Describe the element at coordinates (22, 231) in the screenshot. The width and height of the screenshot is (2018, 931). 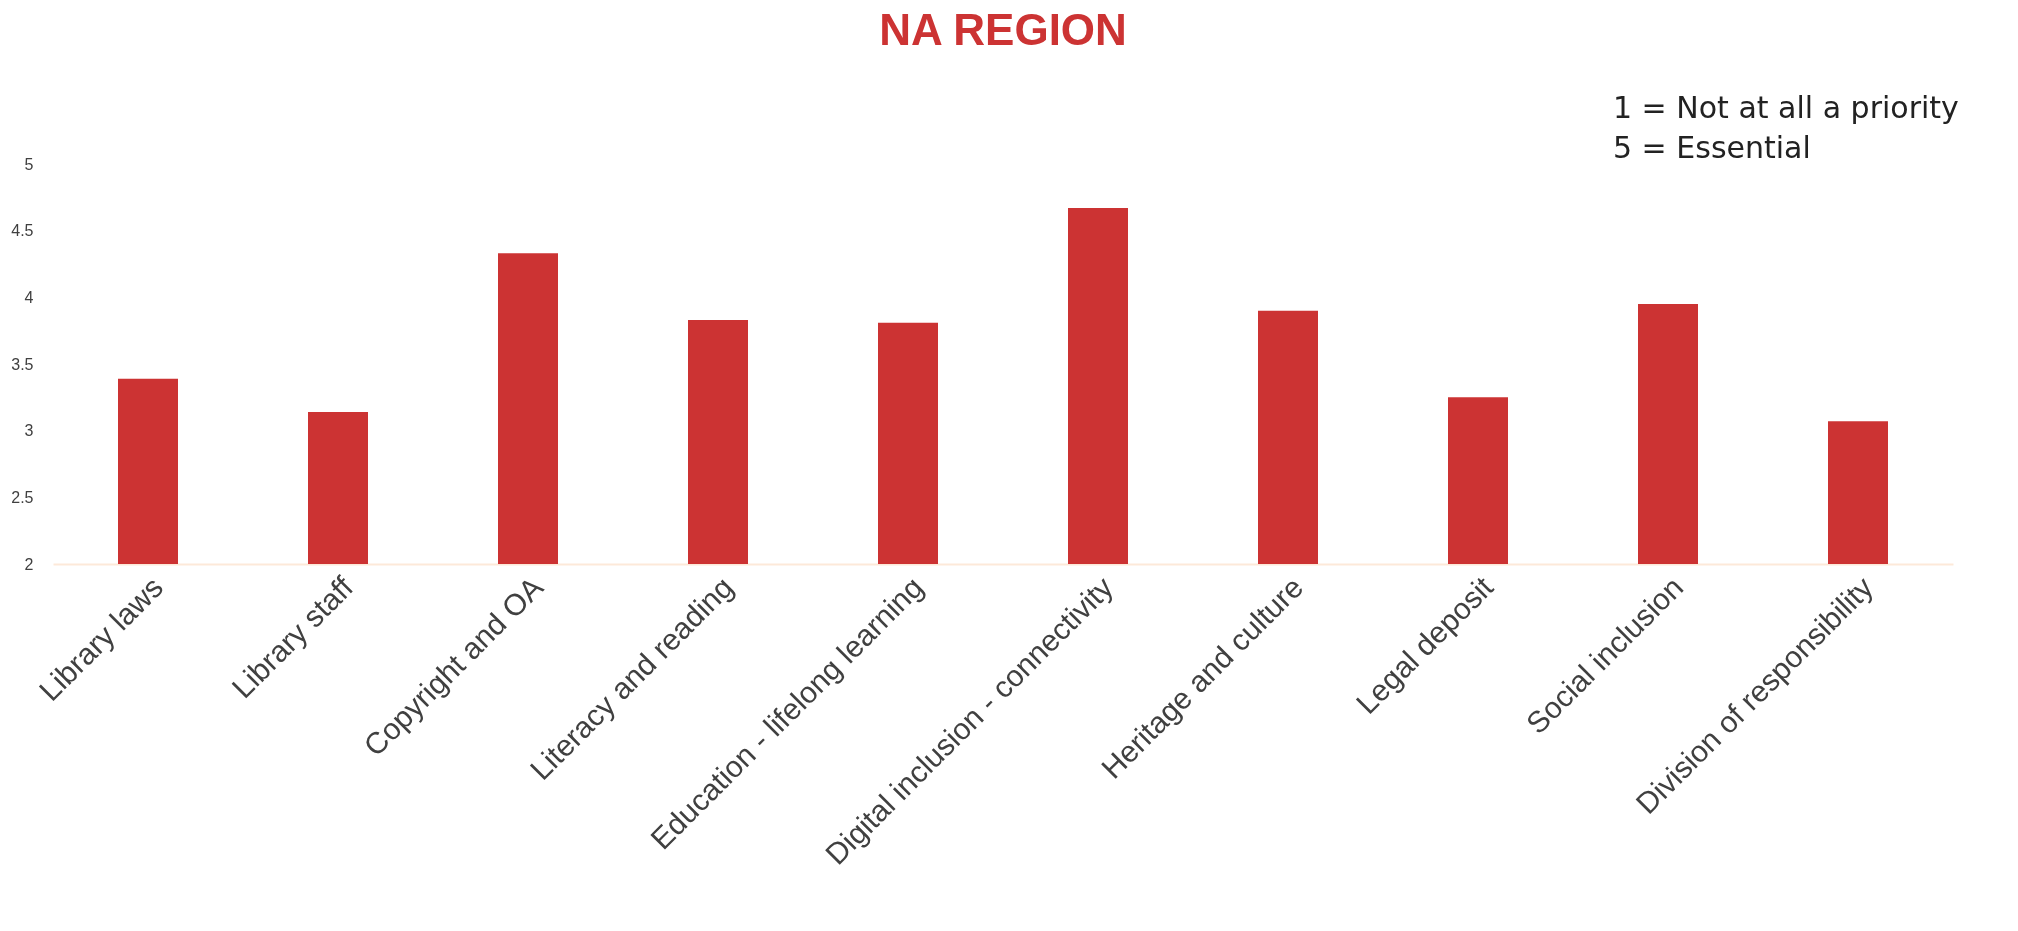
I see `y-tick-label: 4.5` at that location.